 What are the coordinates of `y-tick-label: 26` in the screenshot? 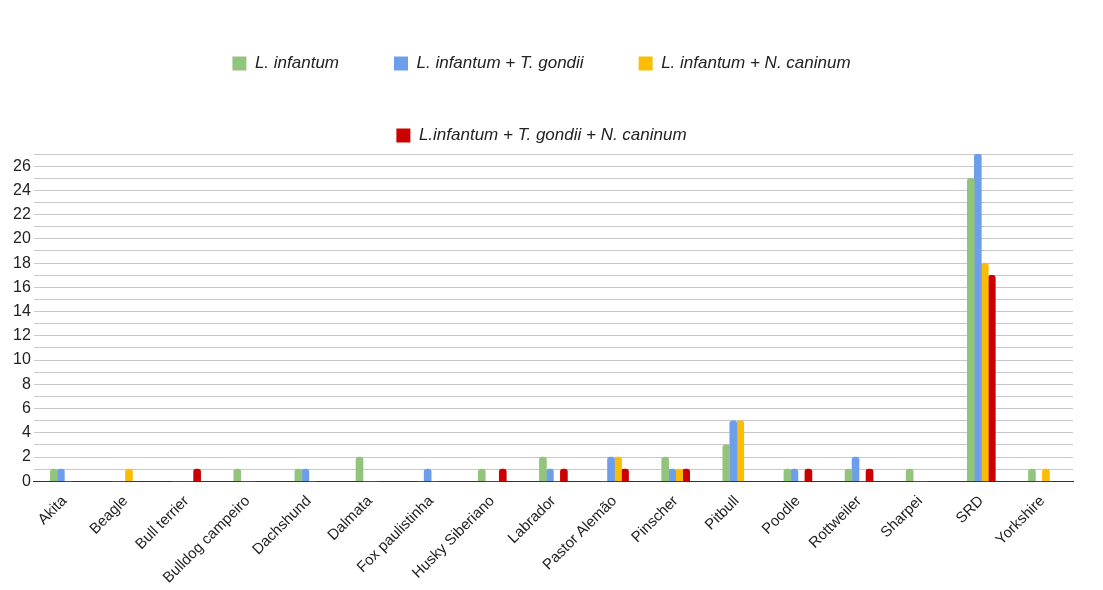 It's located at (22, 165).